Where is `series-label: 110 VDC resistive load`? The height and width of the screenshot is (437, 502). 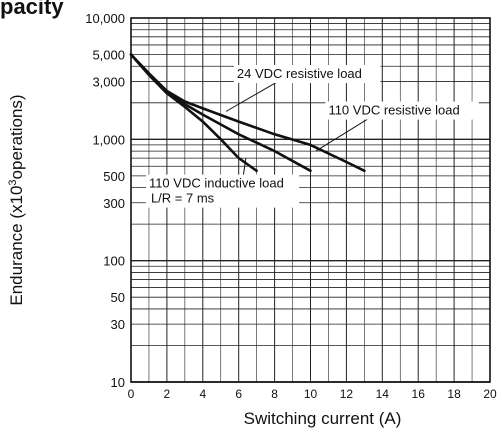 series-label: 110 VDC resistive load is located at coordinates (393, 110).